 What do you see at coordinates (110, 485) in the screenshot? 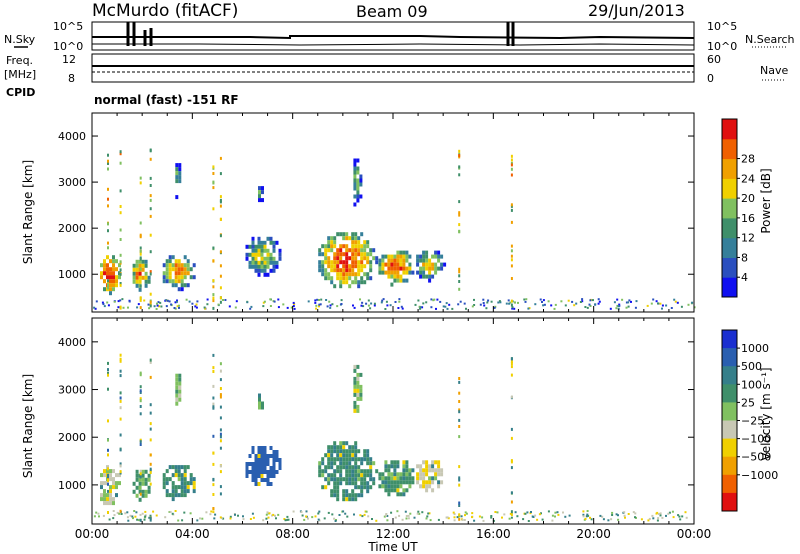
I see `velocity-echo-patch` at bounding box center [110, 485].